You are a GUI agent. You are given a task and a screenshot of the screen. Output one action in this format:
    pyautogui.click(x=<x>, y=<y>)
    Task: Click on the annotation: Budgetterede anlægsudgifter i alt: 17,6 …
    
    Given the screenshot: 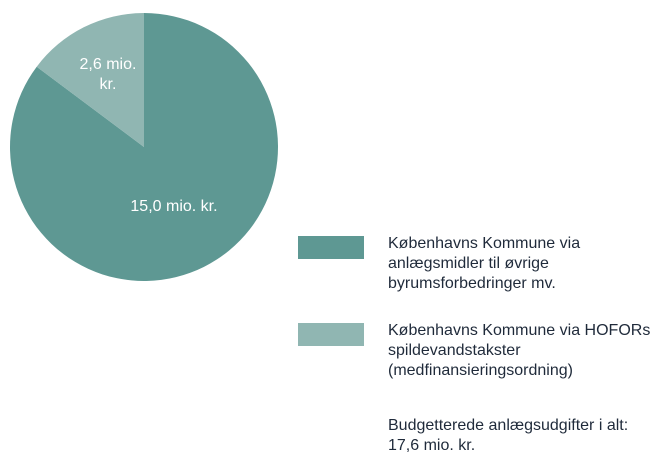 What is the action you would take?
    pyautogui.click(x=508, y=435)
    